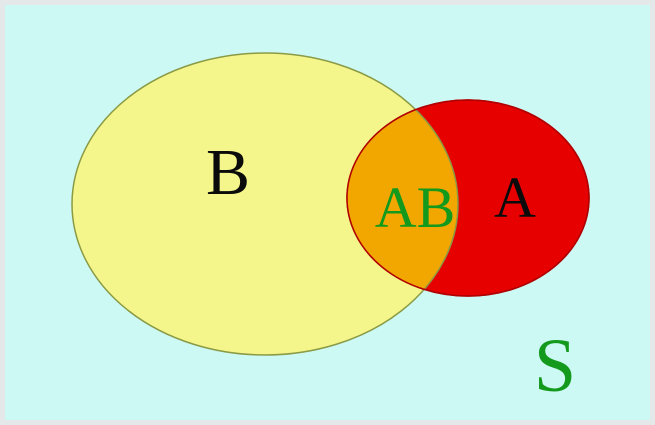 The image size is (655, 425). What do you see at coordinates (415, 207) in the screenshot?
I see `label-ab: AB` at bounding box center [415, 207].